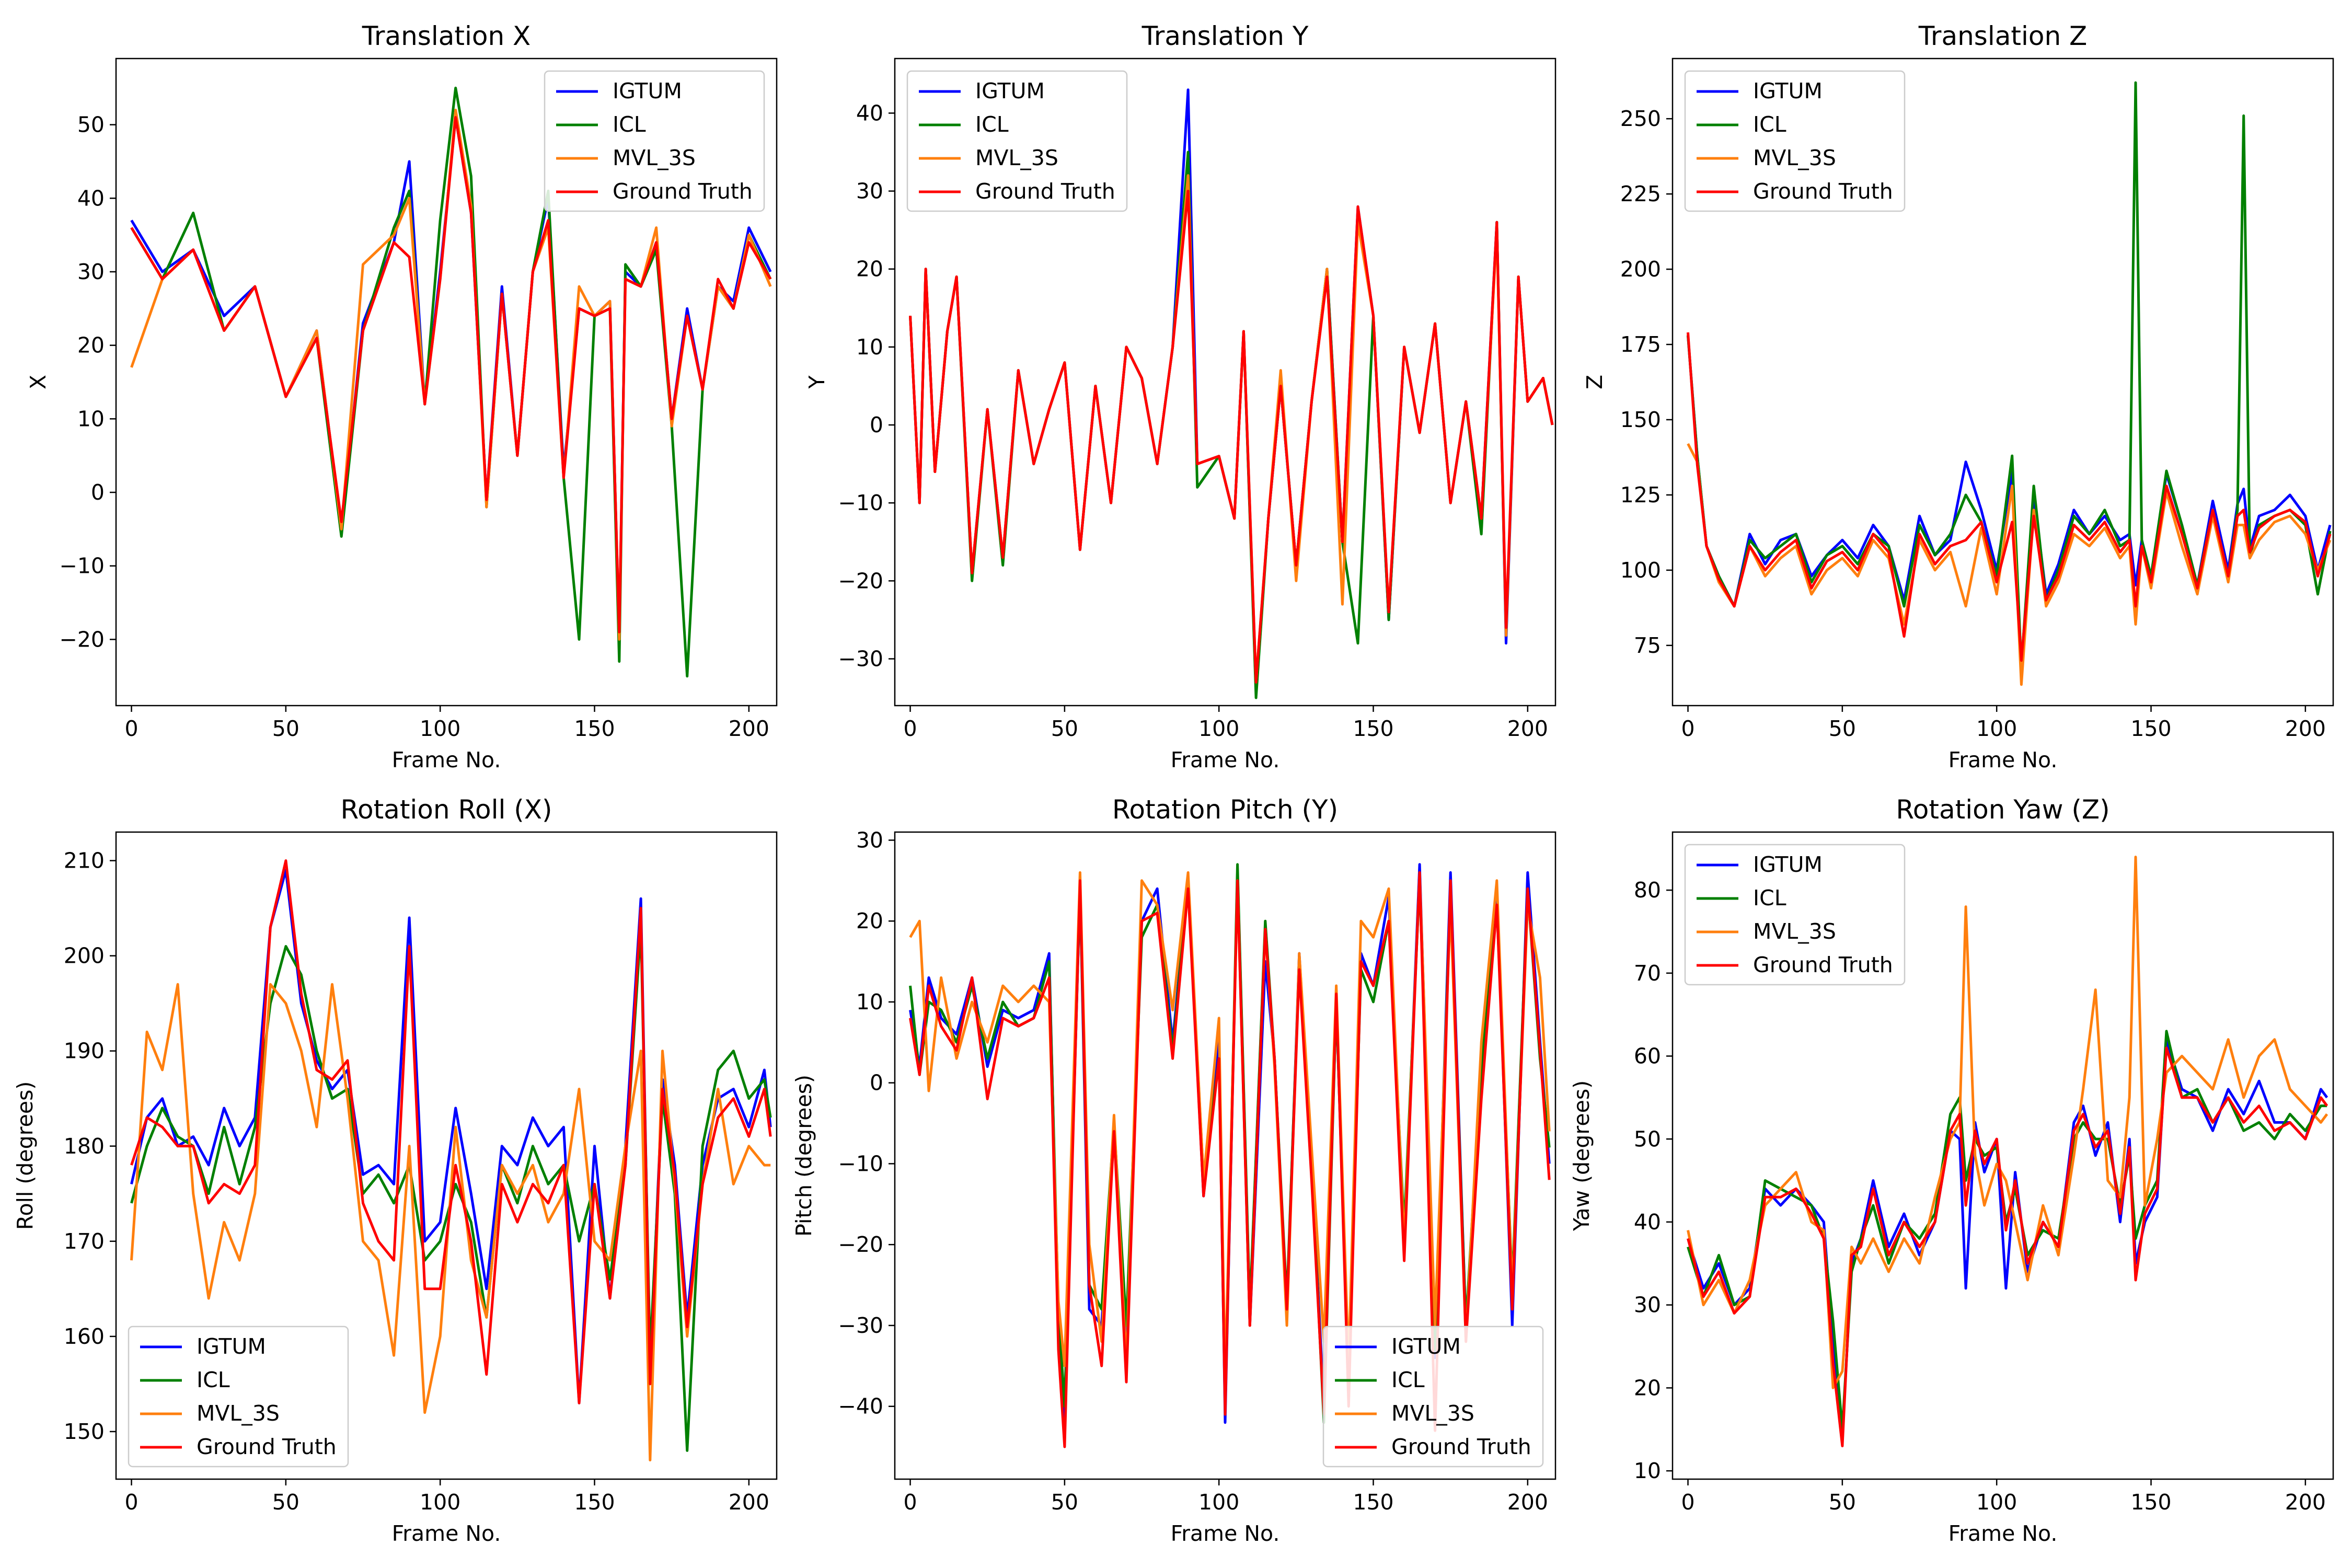 The height and width of the screenshot is (1568, 2352). I want to click on y-tick-label: 80, so click(1647, 890).